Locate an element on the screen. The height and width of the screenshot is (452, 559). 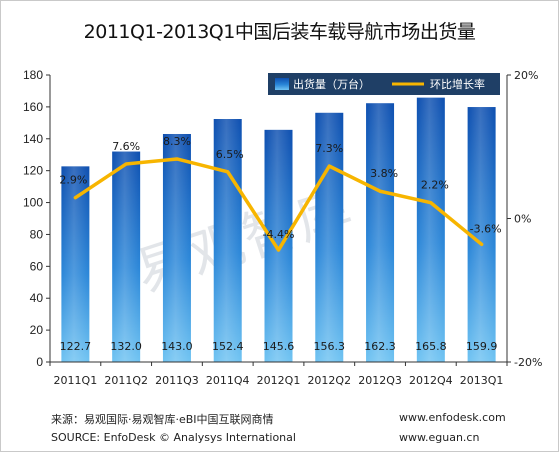
x-tick-label: 2011Q1 is located at coordinates (76, 380).